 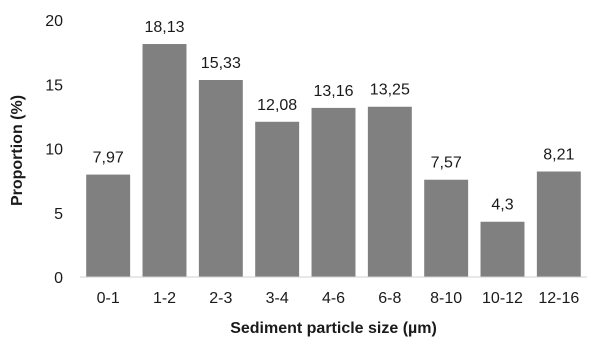 I want to click on y-axis-title: Proportion (%), so click(x=17, y=150).